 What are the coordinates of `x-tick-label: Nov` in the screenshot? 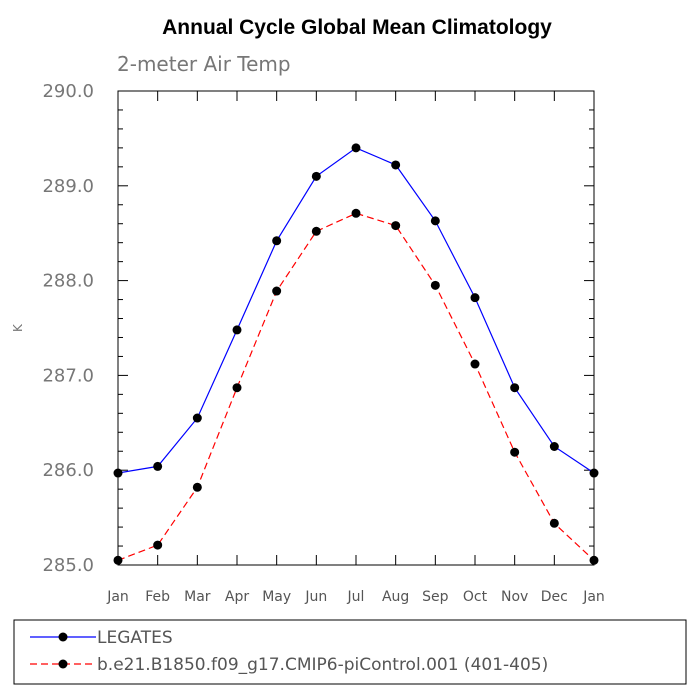 It's located at (514, 597).